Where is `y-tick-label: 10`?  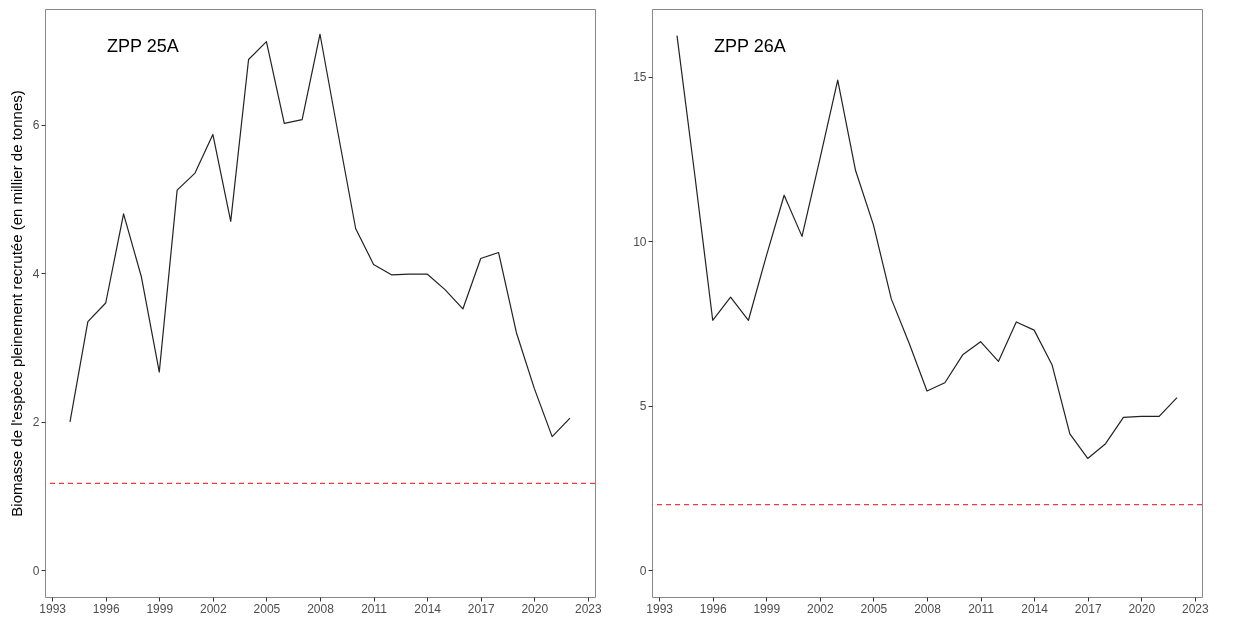
y-tick-label: 10 is located at coordinates (640, 241).